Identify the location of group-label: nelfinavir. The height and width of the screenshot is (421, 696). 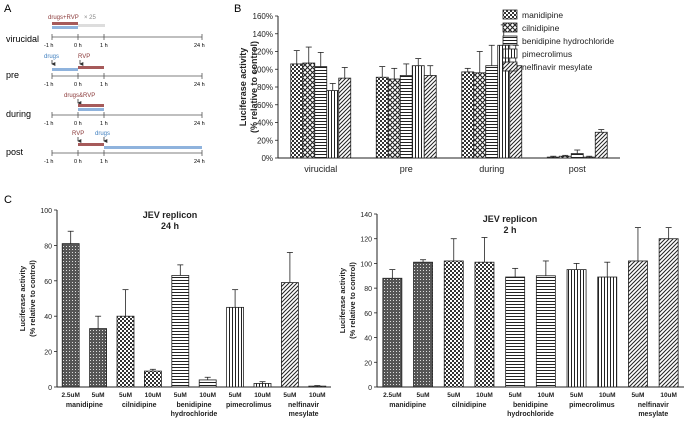
(653, 405).